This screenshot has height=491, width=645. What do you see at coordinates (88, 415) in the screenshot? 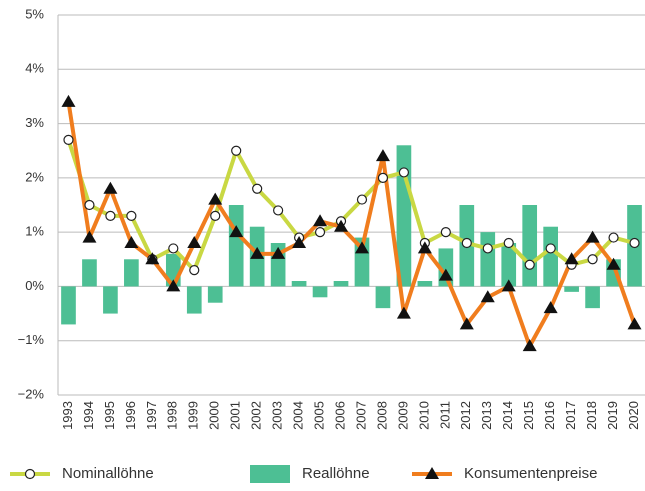
I see `x-tick-label: 1994` at bounding box center [88, 415].